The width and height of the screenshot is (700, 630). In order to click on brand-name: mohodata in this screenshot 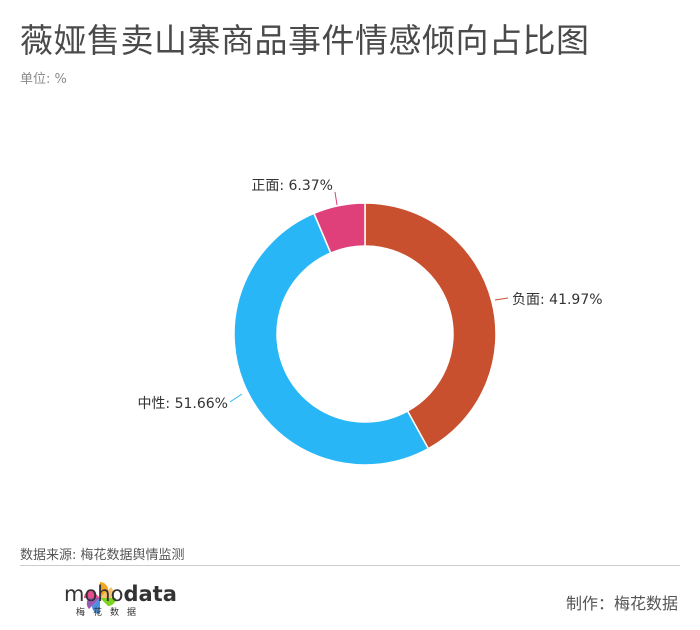, I will do `click(120, 594)`.